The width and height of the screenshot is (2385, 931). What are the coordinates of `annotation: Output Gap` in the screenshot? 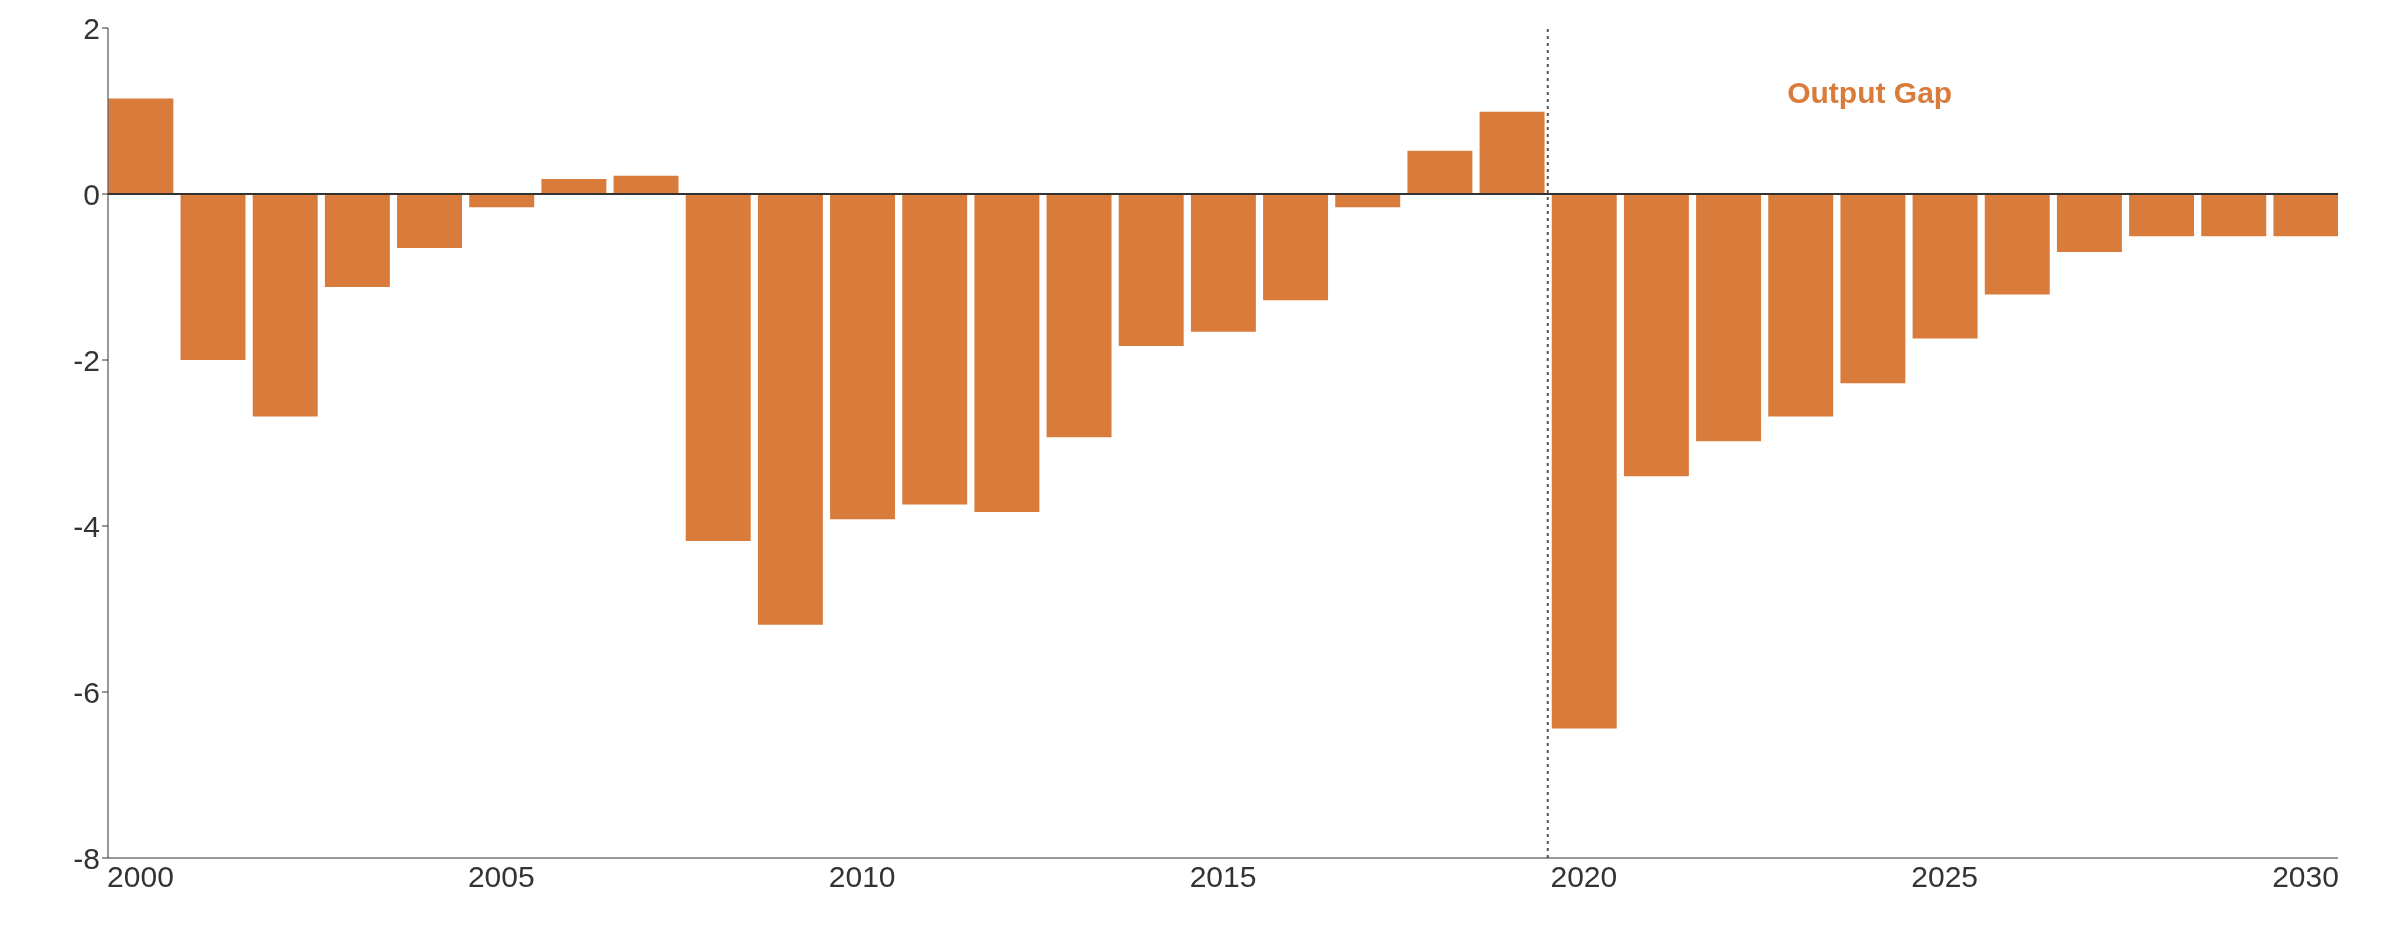 It's located at (1870, 92).